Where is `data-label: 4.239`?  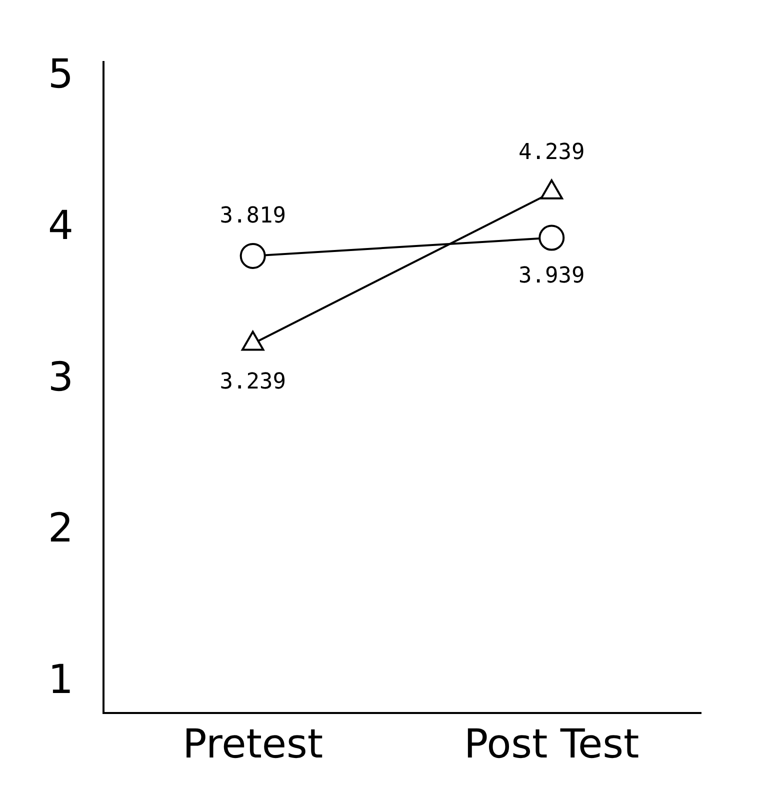 data-label: 4.239 is located at coordinates (551, 153).